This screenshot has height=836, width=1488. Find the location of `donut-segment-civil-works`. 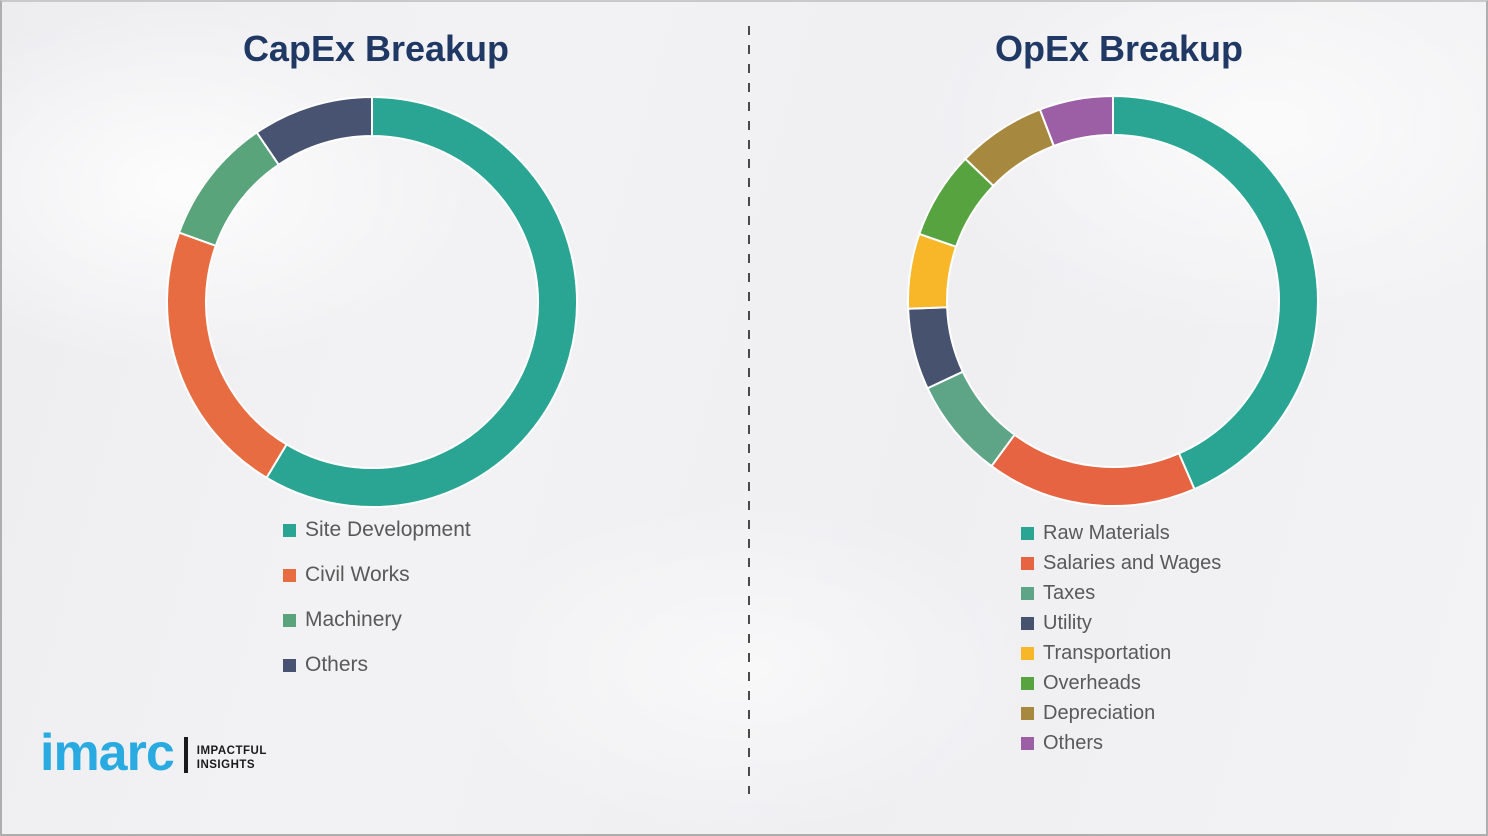

donut-segment-civil-works is located at coordinates (227, 355).